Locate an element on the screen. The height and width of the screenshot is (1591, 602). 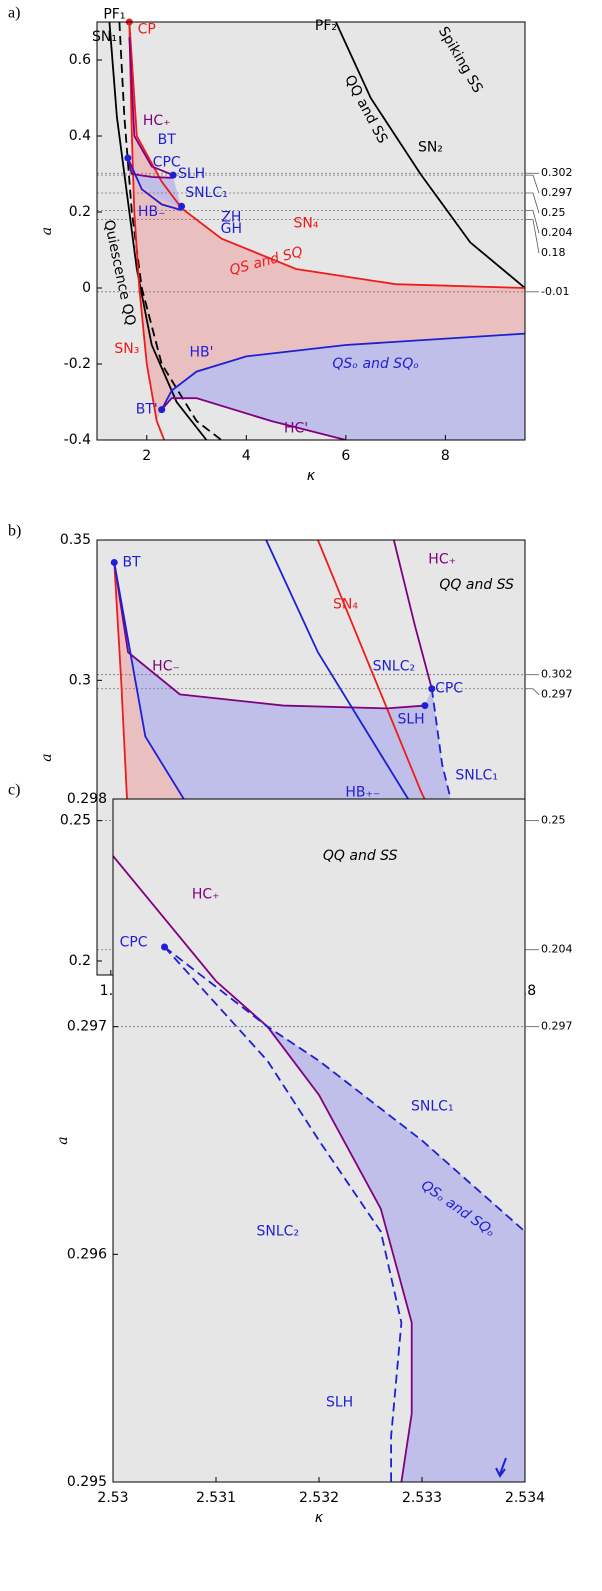
x-tick-label: 2.531 is located at coordinates (216, 1498).